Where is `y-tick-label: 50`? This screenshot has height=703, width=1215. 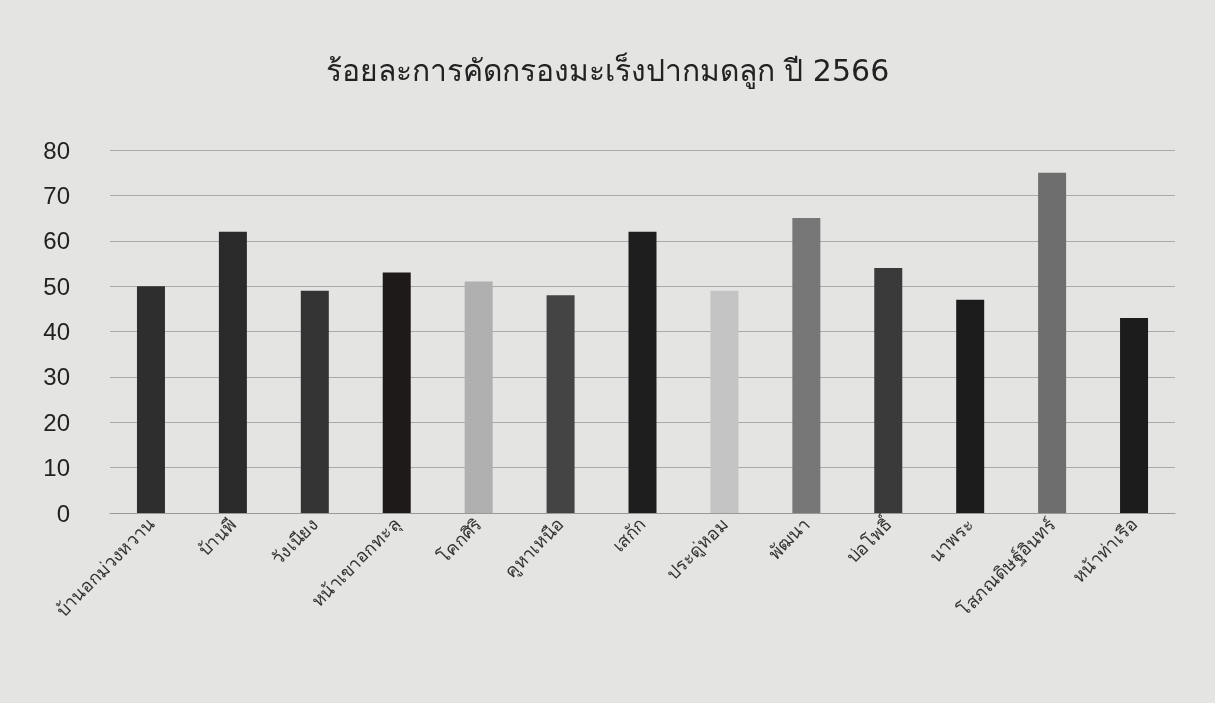
y-tick-label: 50 is located at coordinates (56, 286).